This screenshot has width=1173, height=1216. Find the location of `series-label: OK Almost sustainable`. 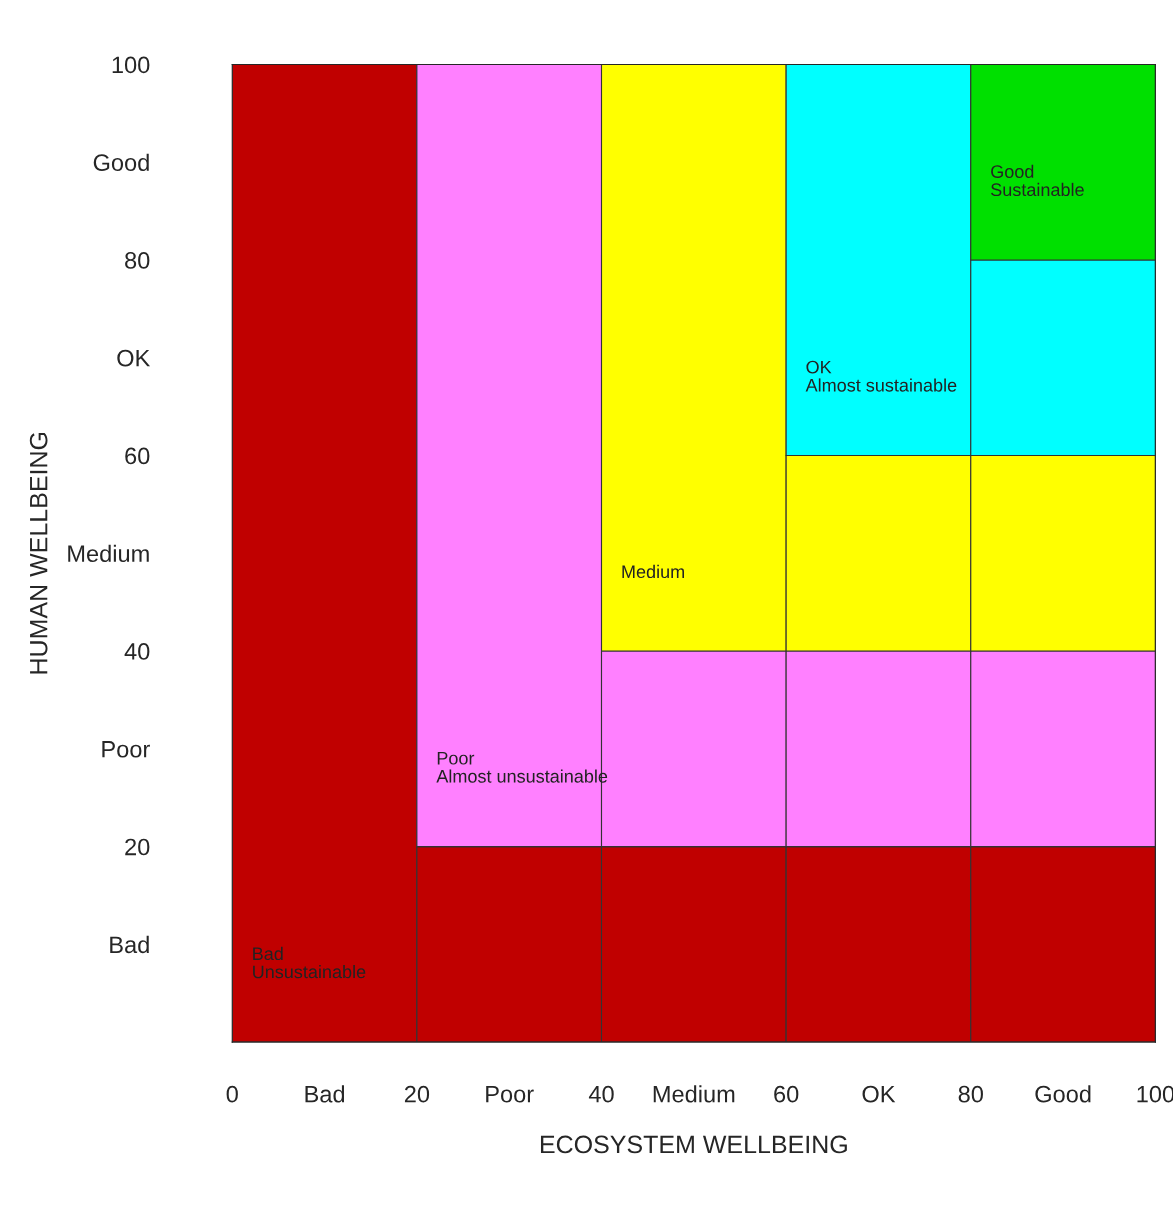

series-label: OK Almost sustainable is located at coordinates (881, 376).